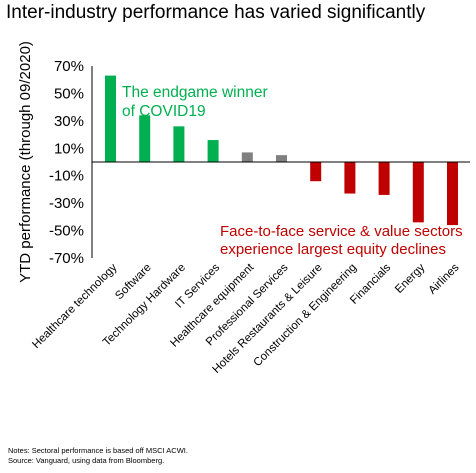  I want to click on x-tick-label: Airlines, so click(443, 278).